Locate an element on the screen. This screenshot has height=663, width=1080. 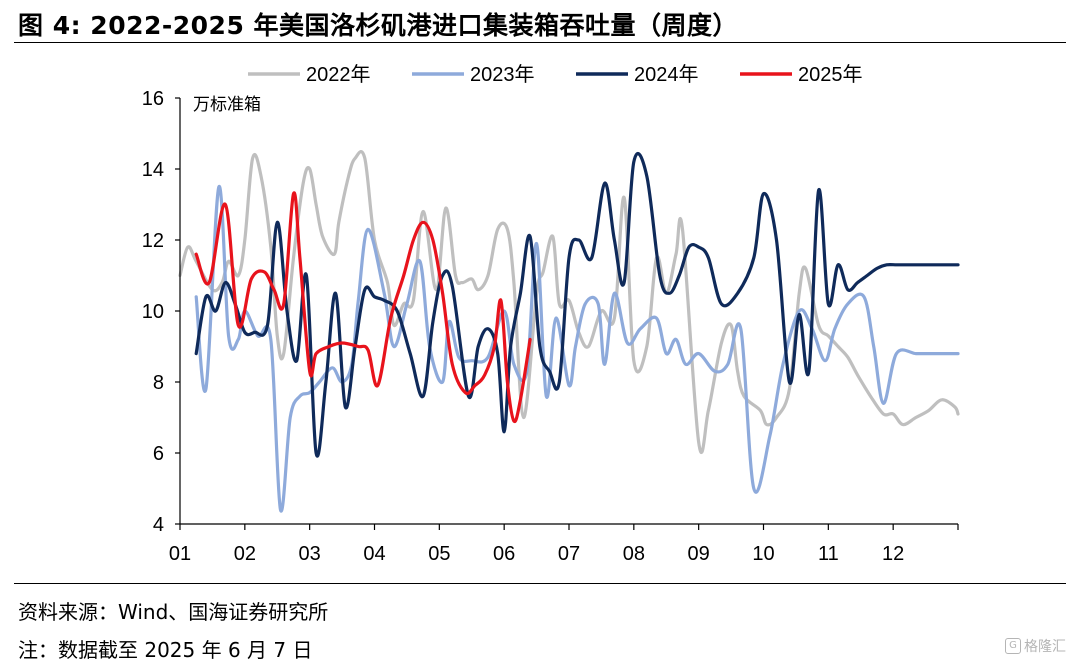
figure-title: 图 4: 2022-2025 年美国洛杉矶港进口集装箱吞吐量（周度） is located at coordinates (378, 25).